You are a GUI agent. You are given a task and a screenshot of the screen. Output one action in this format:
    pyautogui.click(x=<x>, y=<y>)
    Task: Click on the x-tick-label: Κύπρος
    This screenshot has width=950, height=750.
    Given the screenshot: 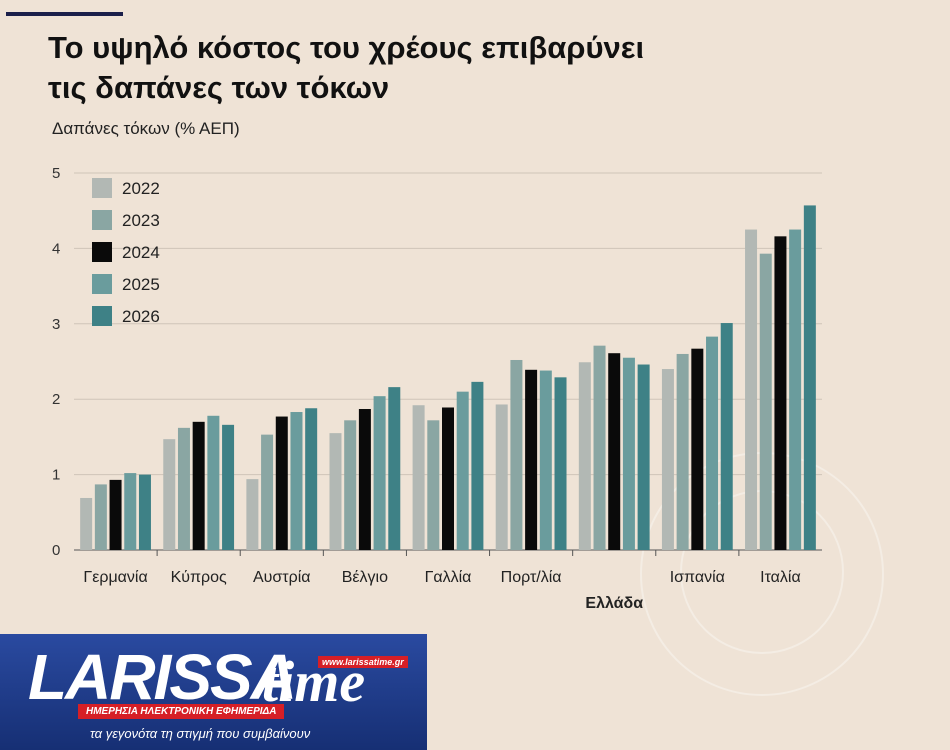 What is the action you would take?
    pyautogui.click(x=199, y=577)
    